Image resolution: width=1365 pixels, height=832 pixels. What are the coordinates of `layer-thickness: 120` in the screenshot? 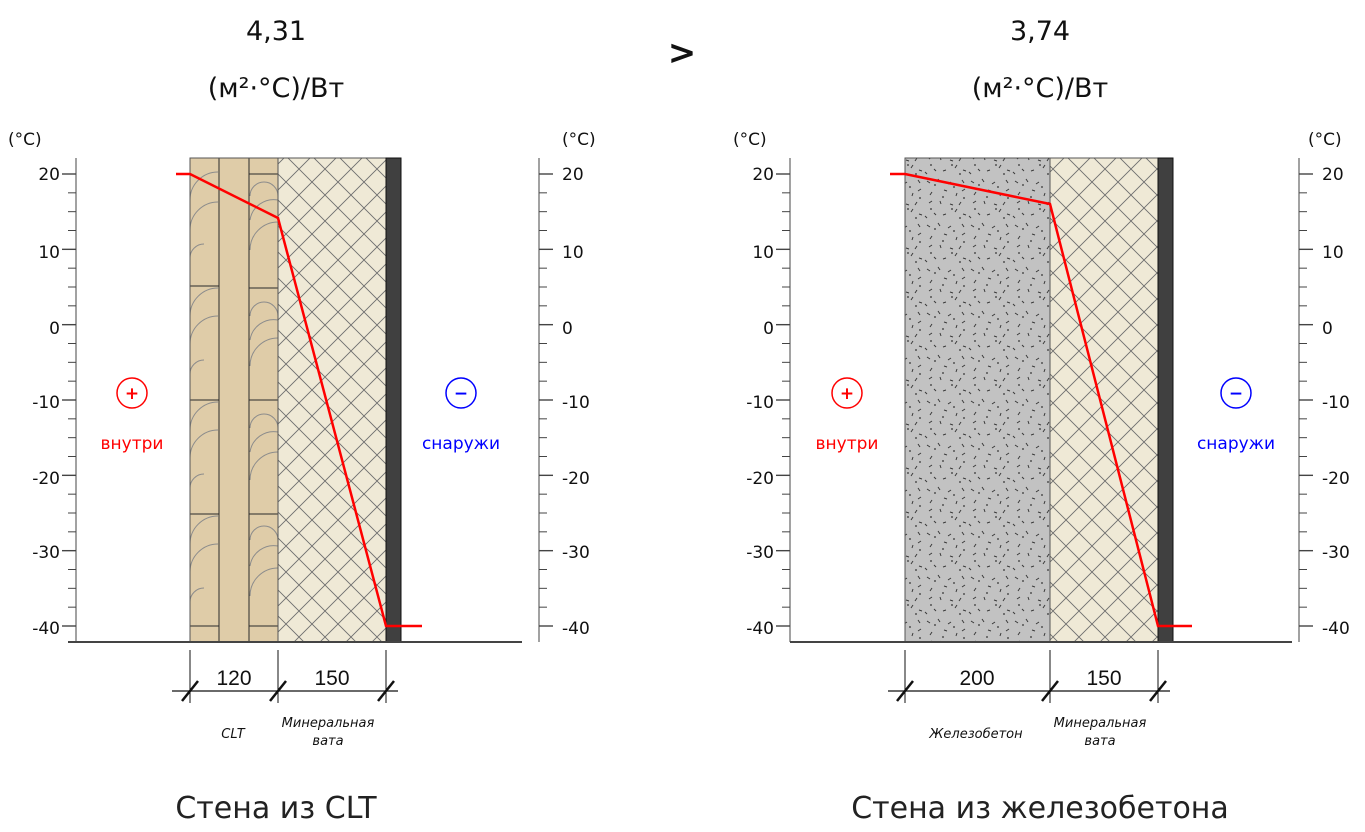 It's located at (233, 678).